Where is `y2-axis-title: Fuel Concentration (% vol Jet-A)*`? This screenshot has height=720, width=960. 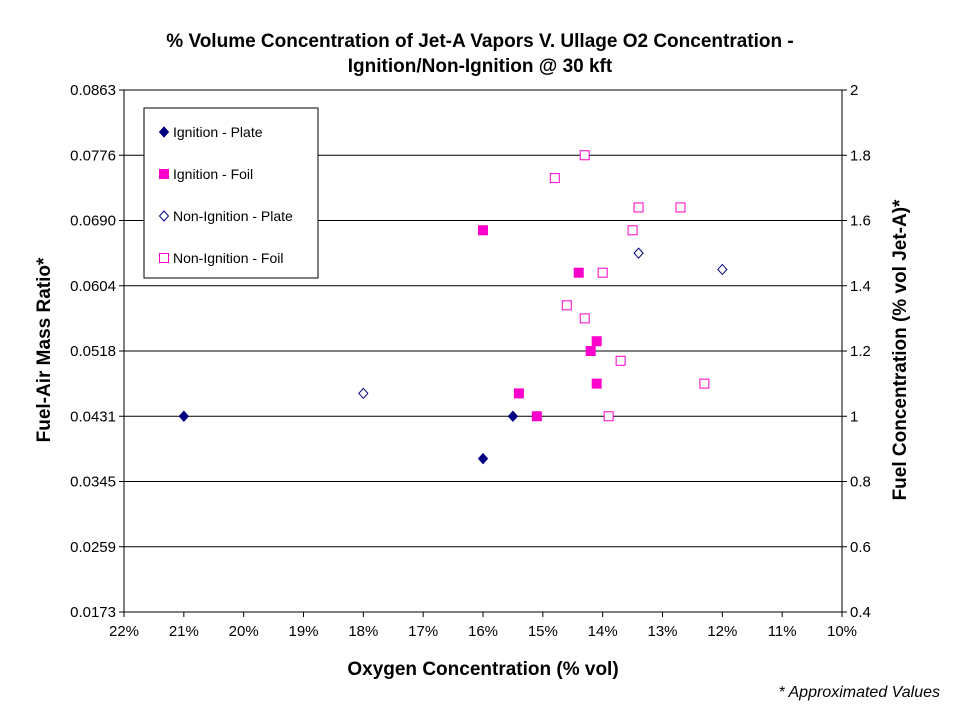 y2-axis-title: Fuel Concentration (% vol Jet-A)* is located at coordinates (900, 349).